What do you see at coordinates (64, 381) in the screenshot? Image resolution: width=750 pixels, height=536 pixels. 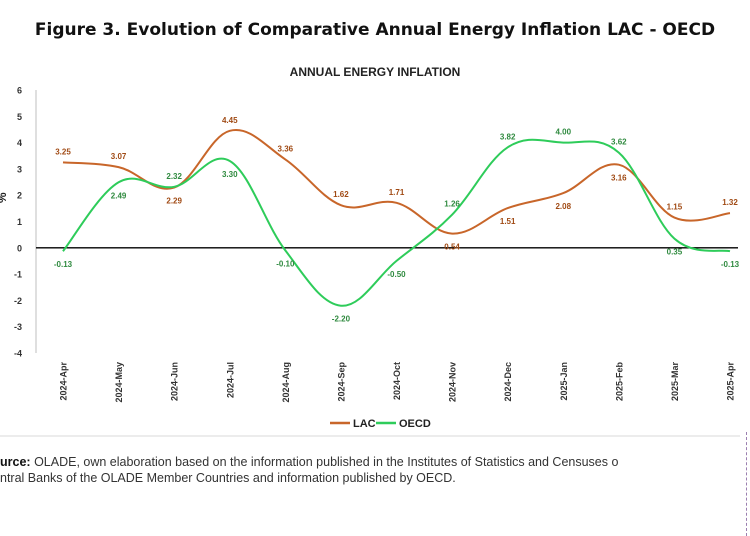 I see `x-tick-label: 2024-Apr` at bounding box center [64, 381].